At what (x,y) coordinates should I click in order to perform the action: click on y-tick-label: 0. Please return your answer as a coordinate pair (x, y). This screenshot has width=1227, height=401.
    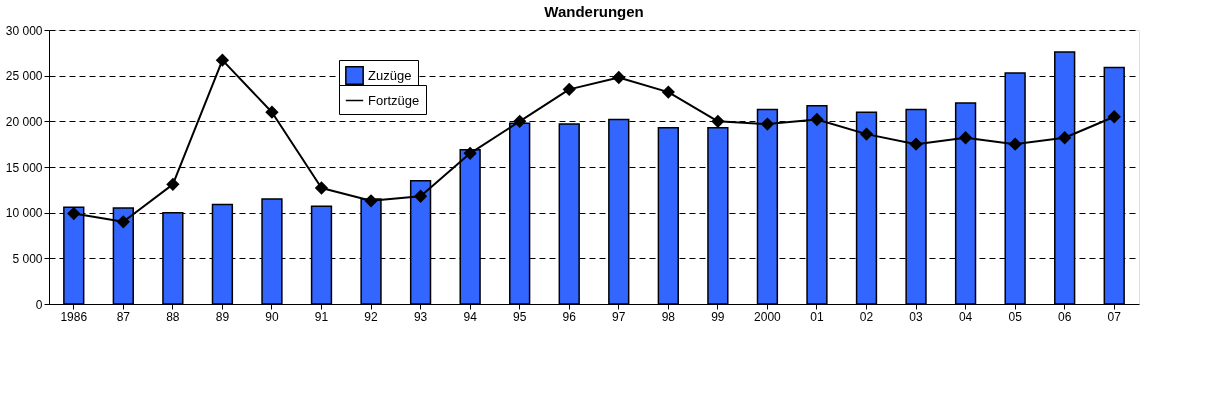
    Looking at the image, I should click on (39, 304).